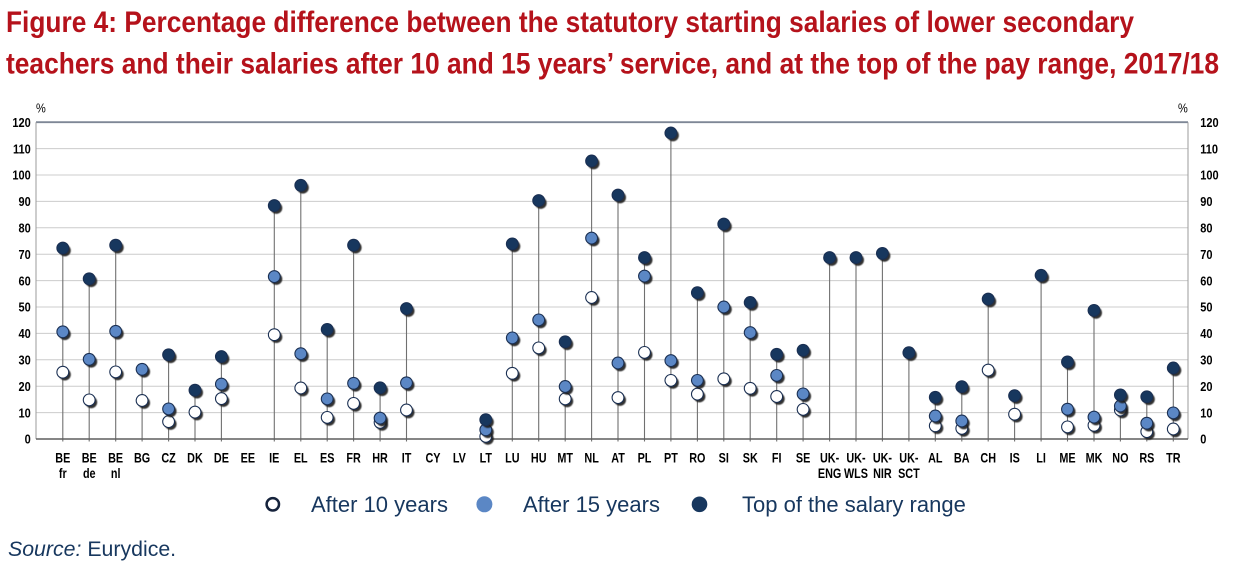 This screenshot has height=575, width=1234. Describe the element at coordinates (89, 474) in the screenshot. I see `svg-text: de` at that location.